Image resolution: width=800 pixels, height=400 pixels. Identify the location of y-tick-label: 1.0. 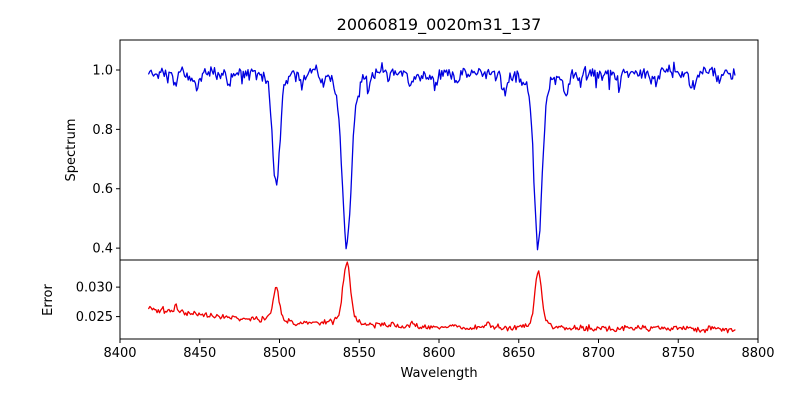
(102, 70).